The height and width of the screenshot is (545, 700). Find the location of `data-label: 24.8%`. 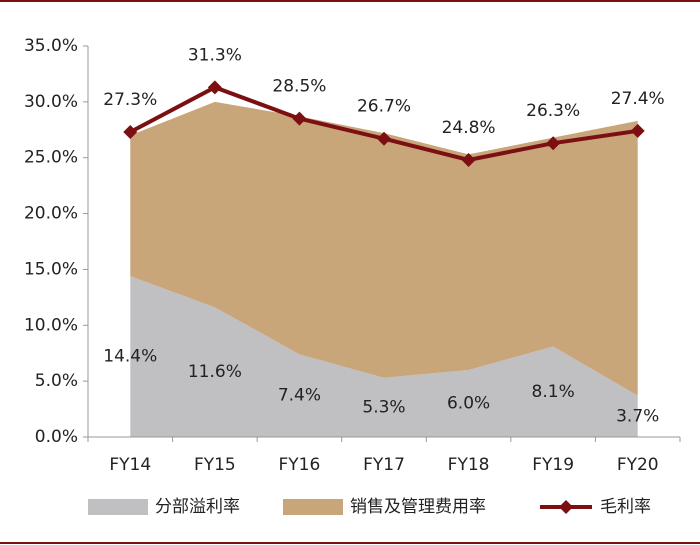

data-label: 24.8% is located at coordinates (469, 128).